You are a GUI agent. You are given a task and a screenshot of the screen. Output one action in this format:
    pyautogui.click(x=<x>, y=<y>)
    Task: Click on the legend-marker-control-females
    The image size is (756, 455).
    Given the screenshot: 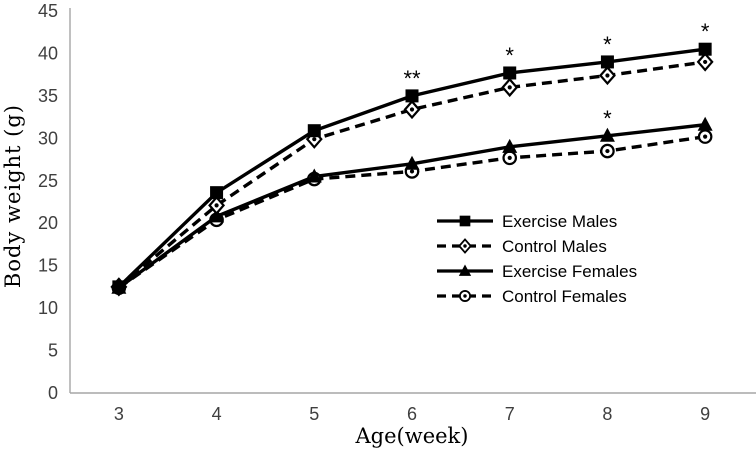 What is the action you would take?
    pyautogui.click(x=465, y=296)
    